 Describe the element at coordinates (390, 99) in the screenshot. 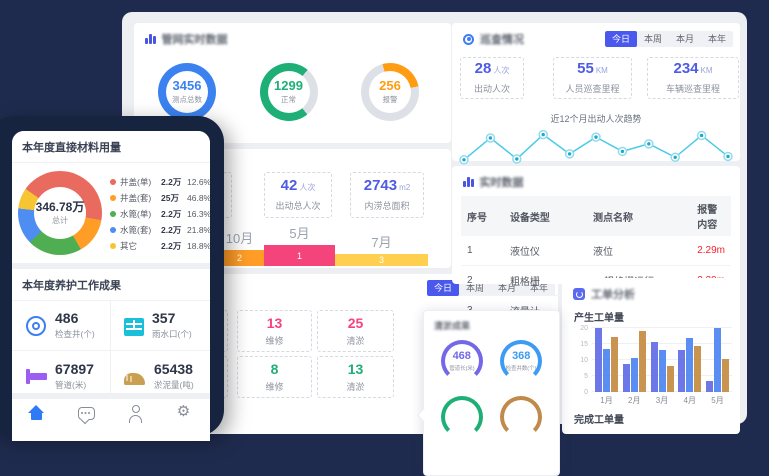

I see `donut-label: 报警` at that location.